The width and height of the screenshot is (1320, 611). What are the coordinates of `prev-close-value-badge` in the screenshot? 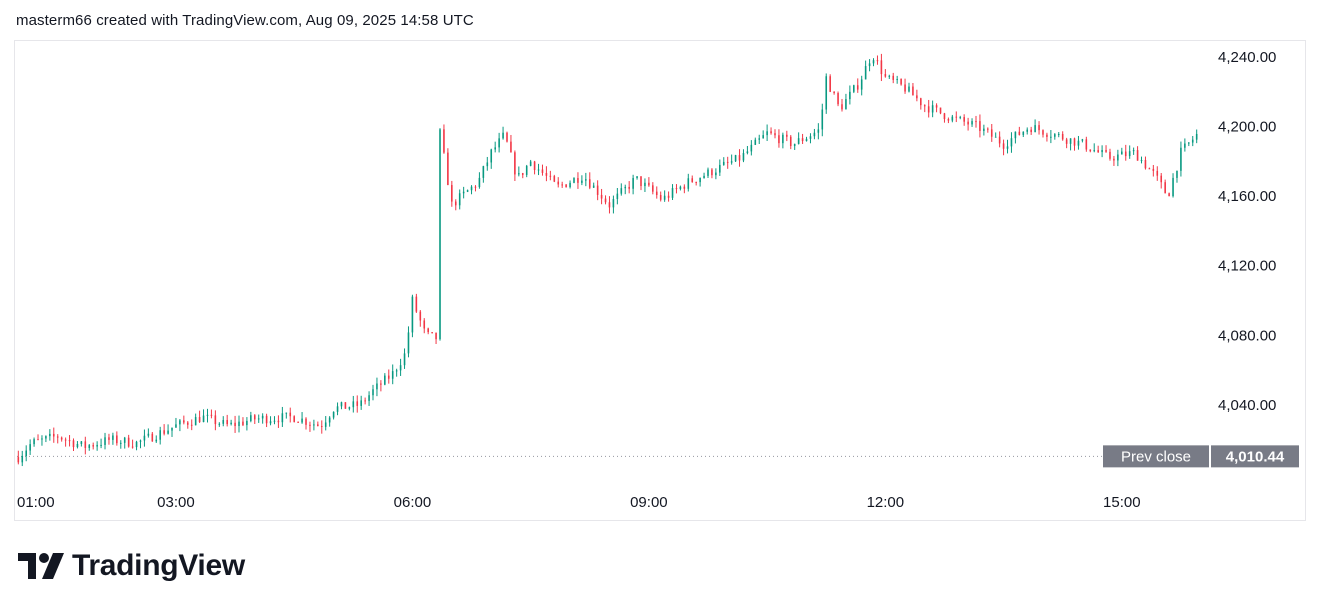 It's located at (1255, 456).